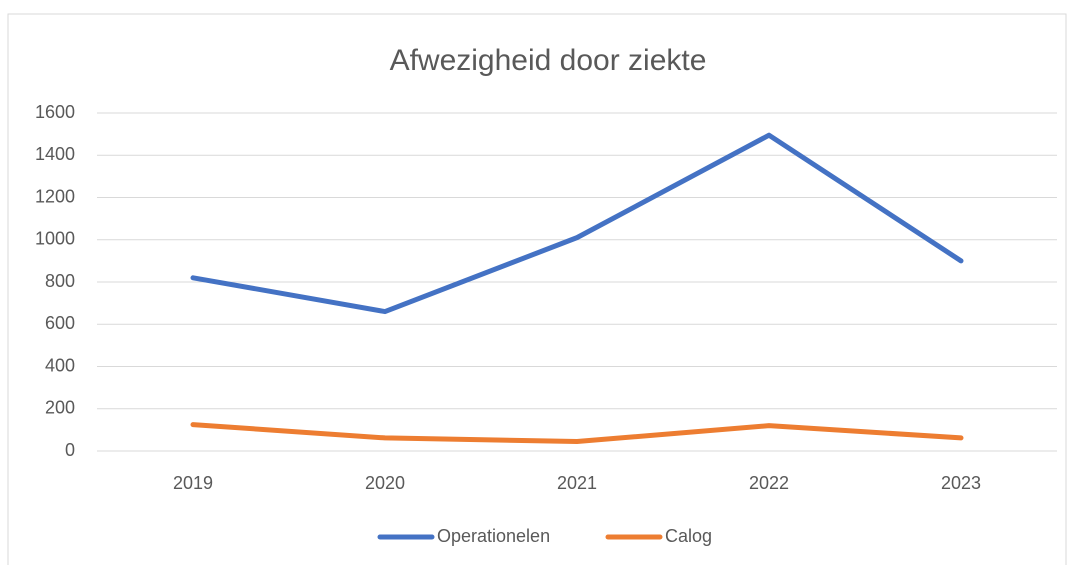  What do you see at coordinates (193, 483) in the screenshot?
I see `x-tick-label: 2019` at bounding box center [193, 483].